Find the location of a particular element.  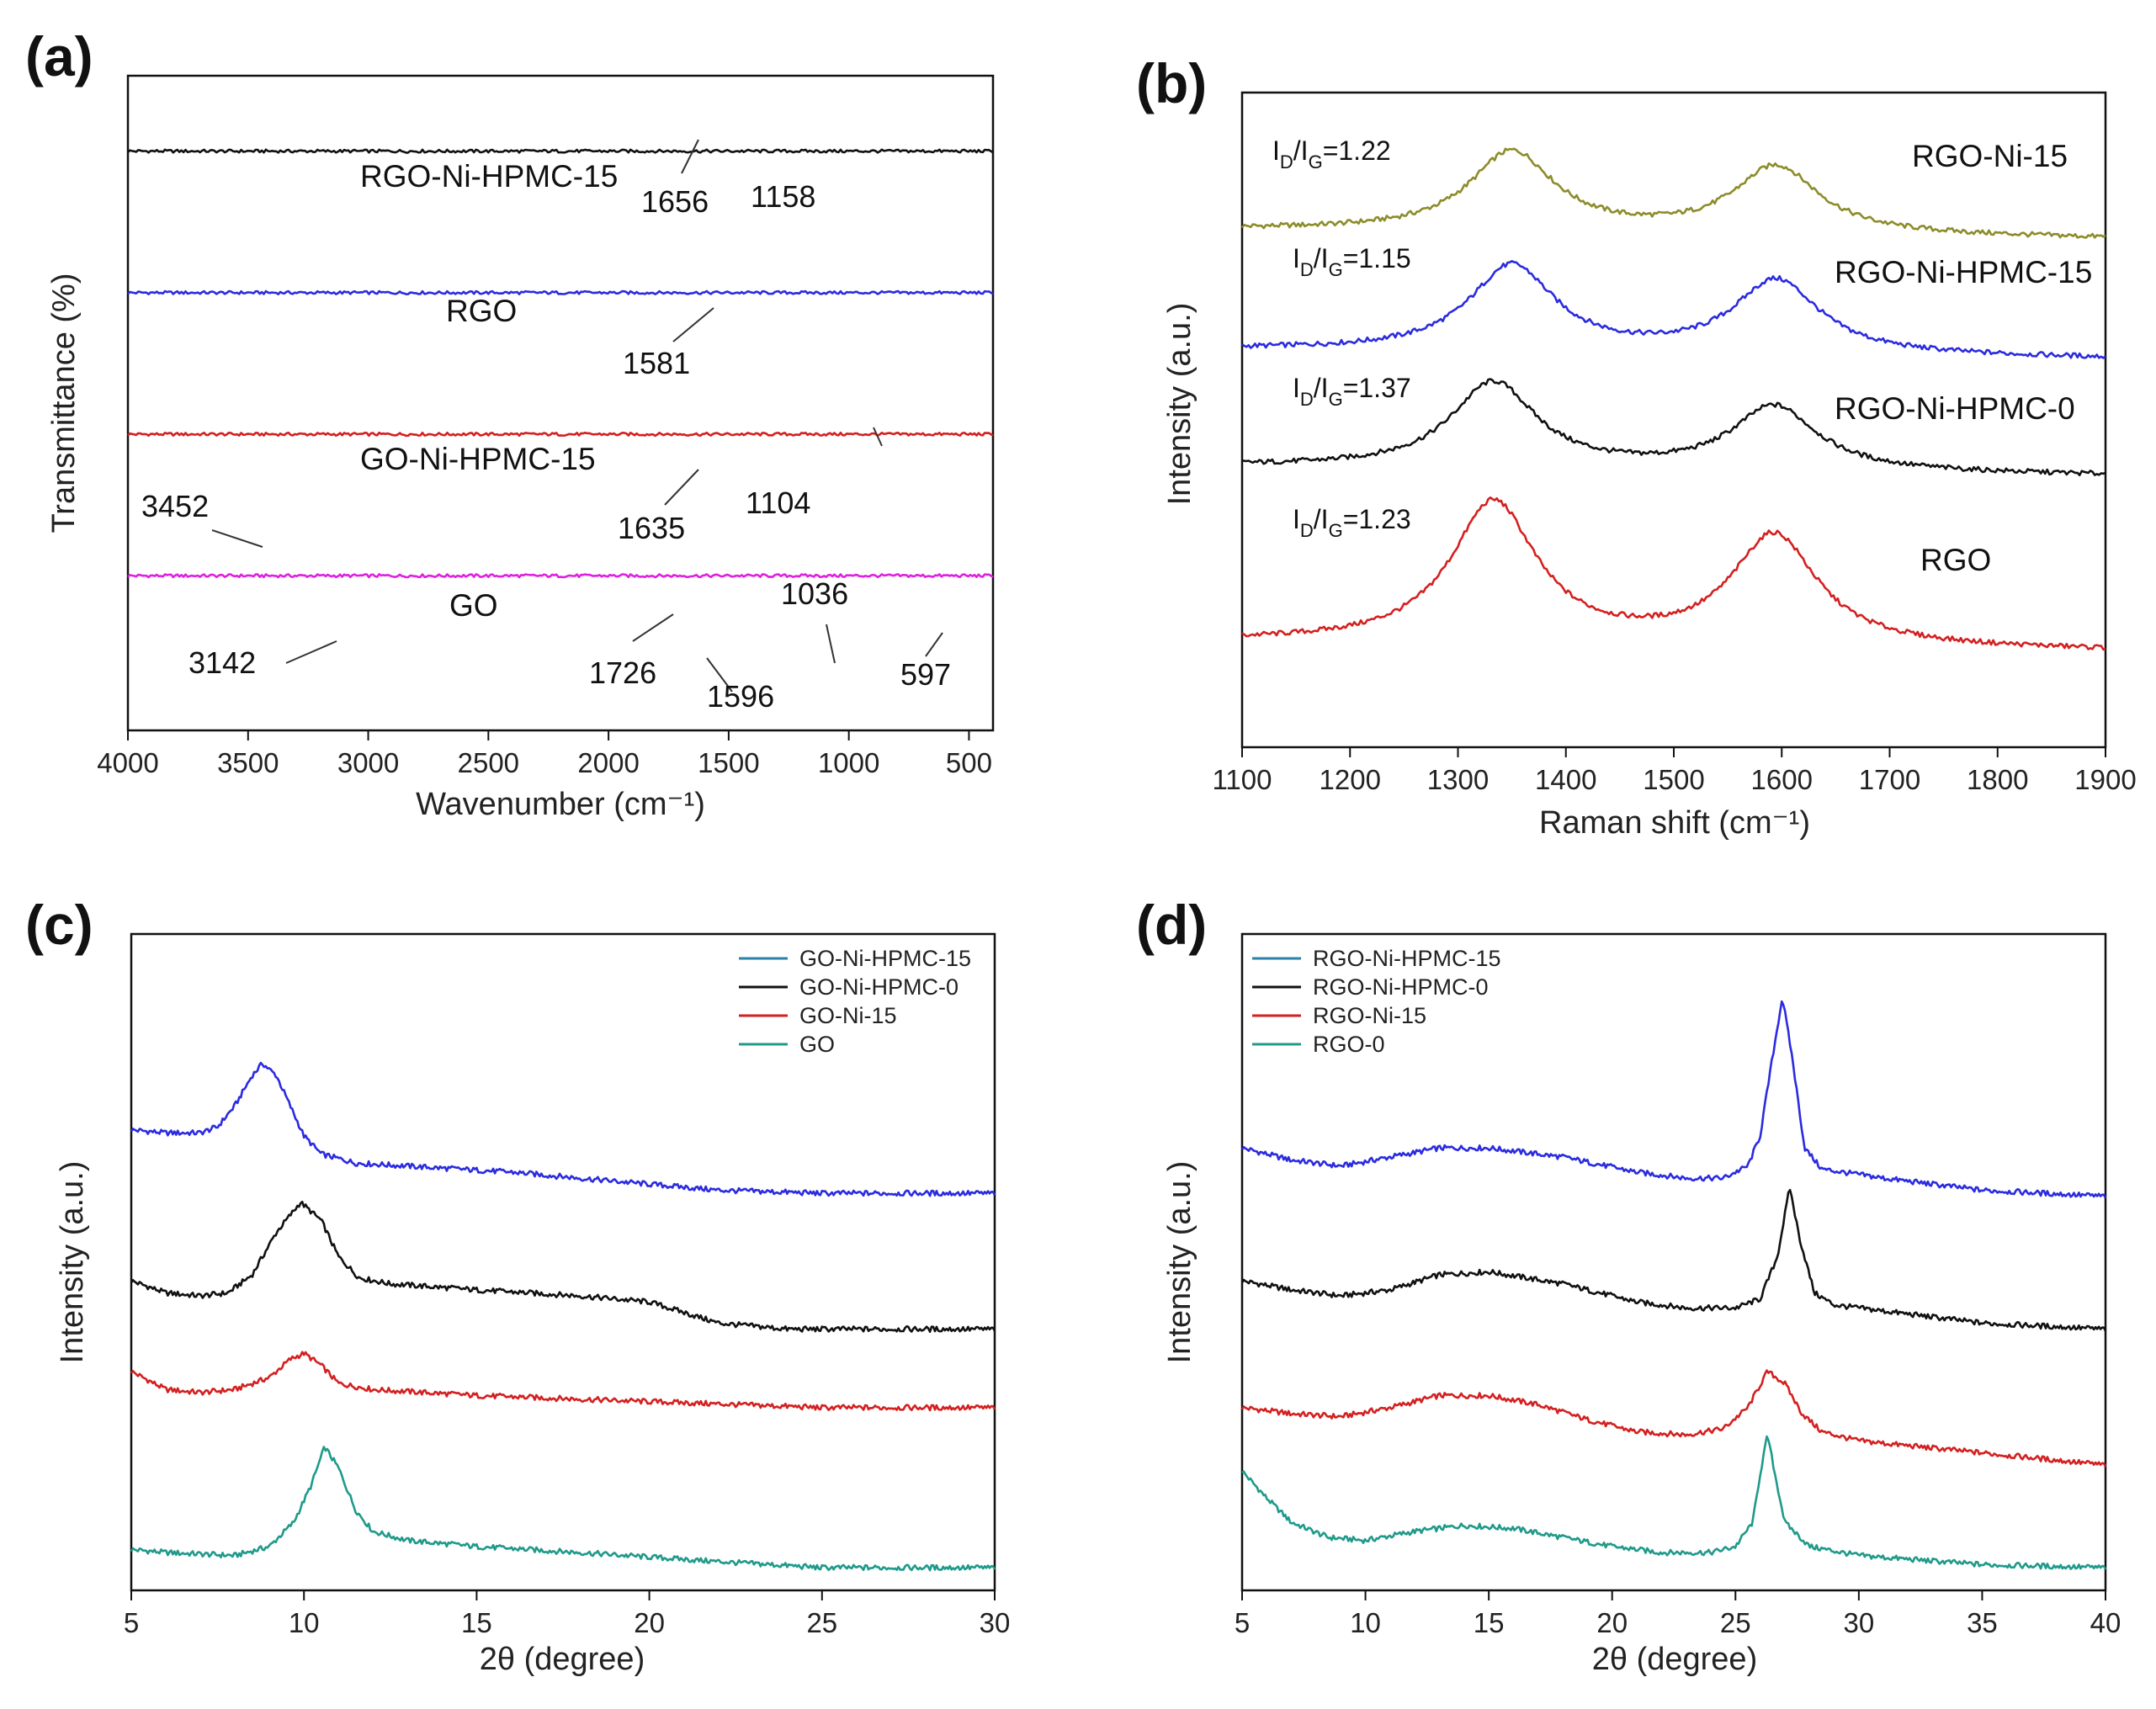

panel-c-x-tick-label: 30 is located at coordinates (995, 1622).